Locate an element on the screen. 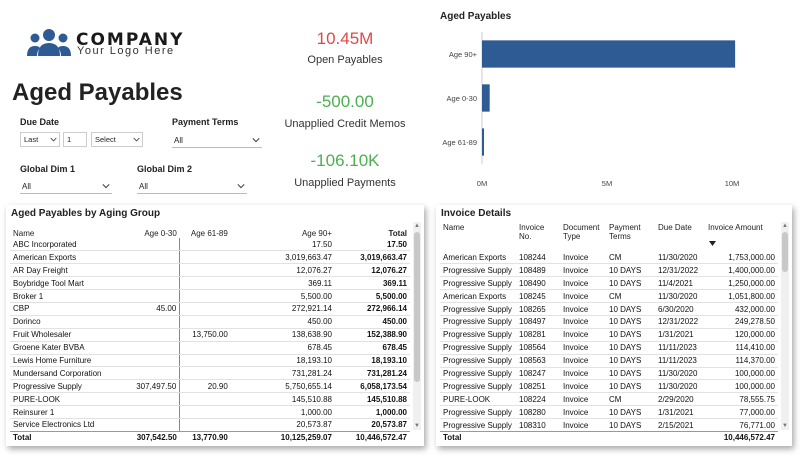 This screenshot has width=800, height=456. due-date-period-select: Last is located at coordinates (40, 139).